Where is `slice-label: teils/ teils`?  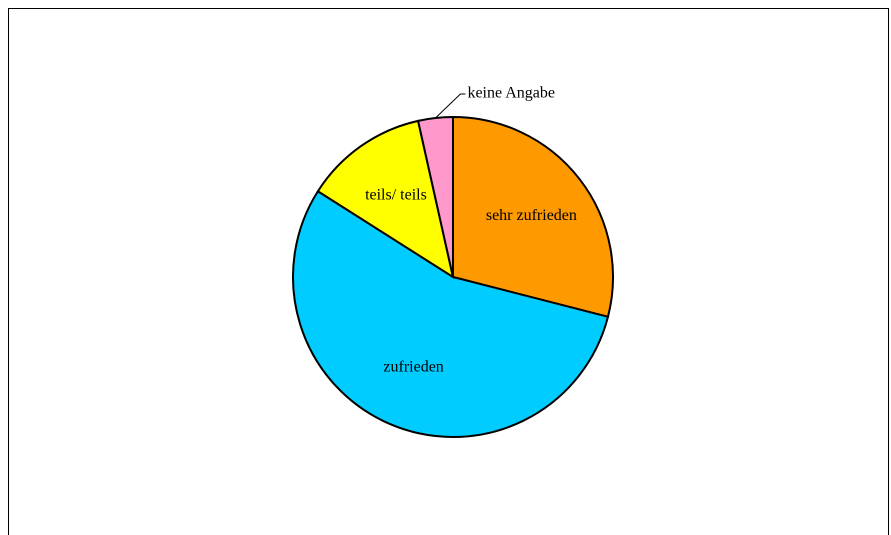 slice-label: teils/ teils is located at coordinates (396, 195).